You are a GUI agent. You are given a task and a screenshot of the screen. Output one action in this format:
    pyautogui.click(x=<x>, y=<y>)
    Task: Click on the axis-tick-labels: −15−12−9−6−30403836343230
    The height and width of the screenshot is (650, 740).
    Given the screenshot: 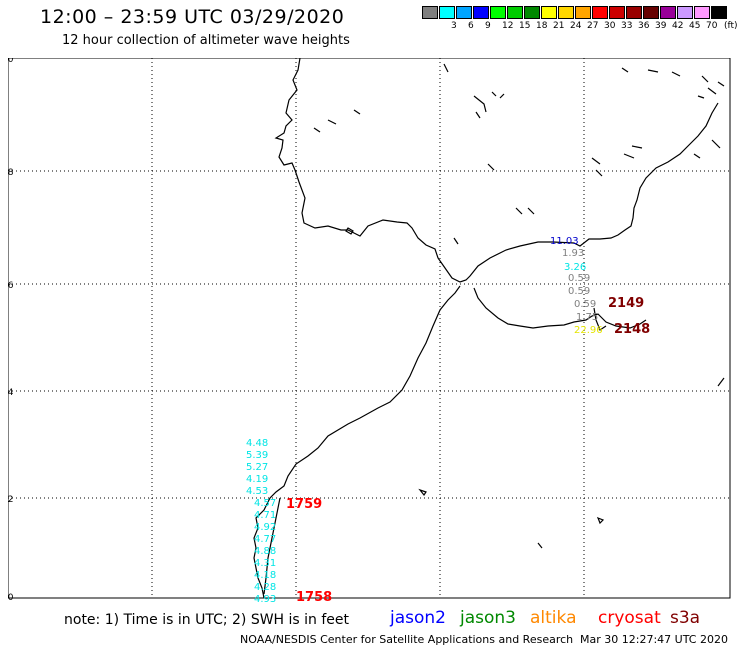 What is the action you would take?
    pyautogui.click(x=11, y=330)
    